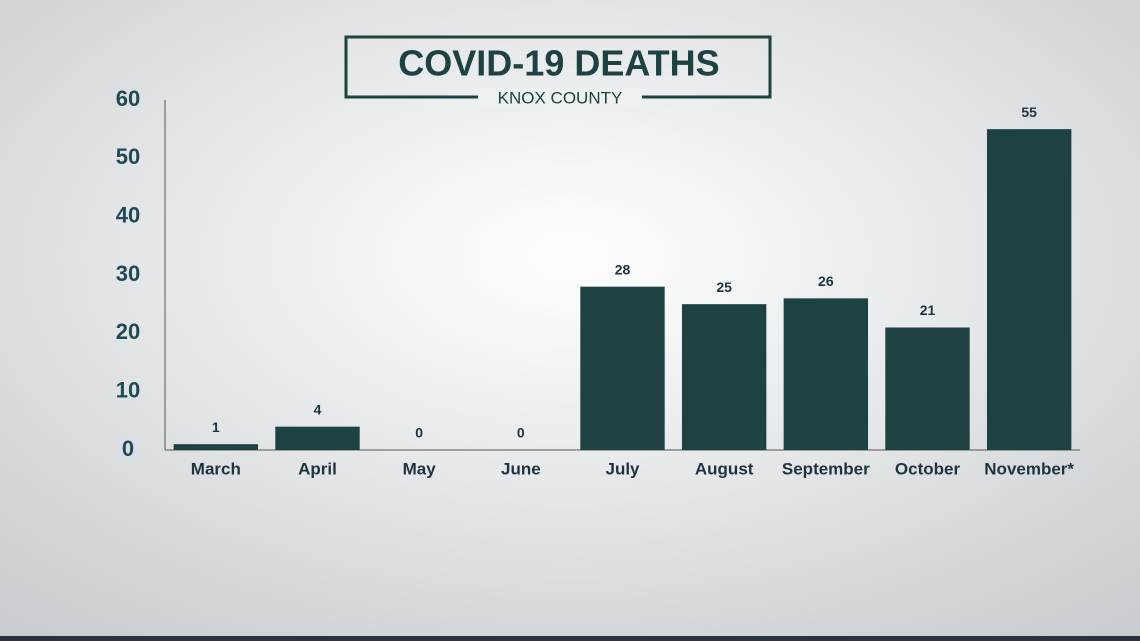  What do you see at coordinates (128, 331) in the screenshot?
I see `y-tick-label: 20` at bounding box center [128, 331].